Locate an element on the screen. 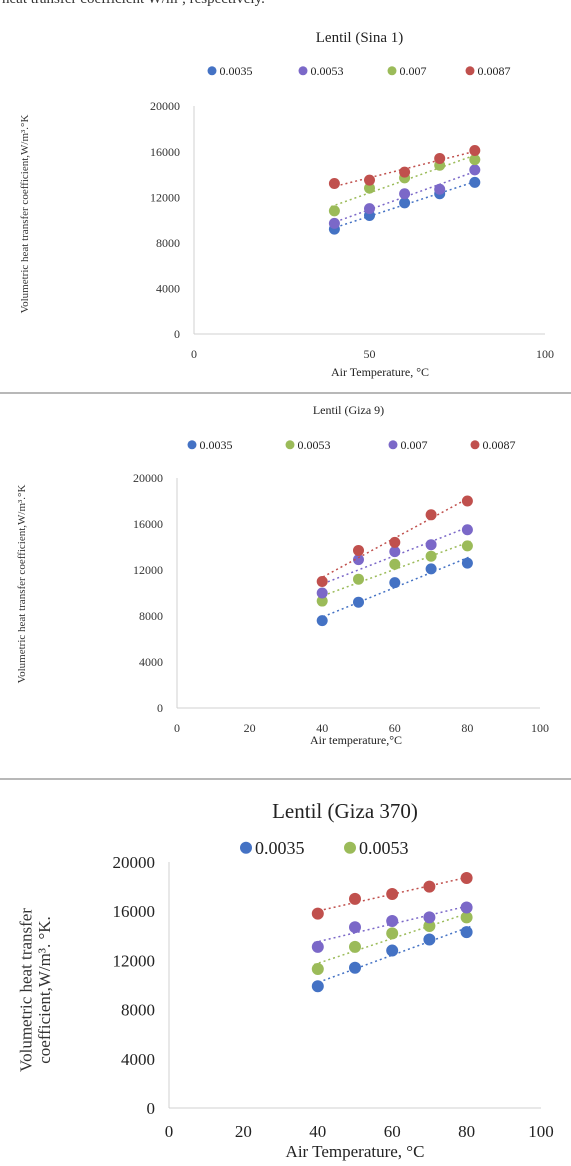  legend-label: 0.0053 is located at coordinates (314, 445).